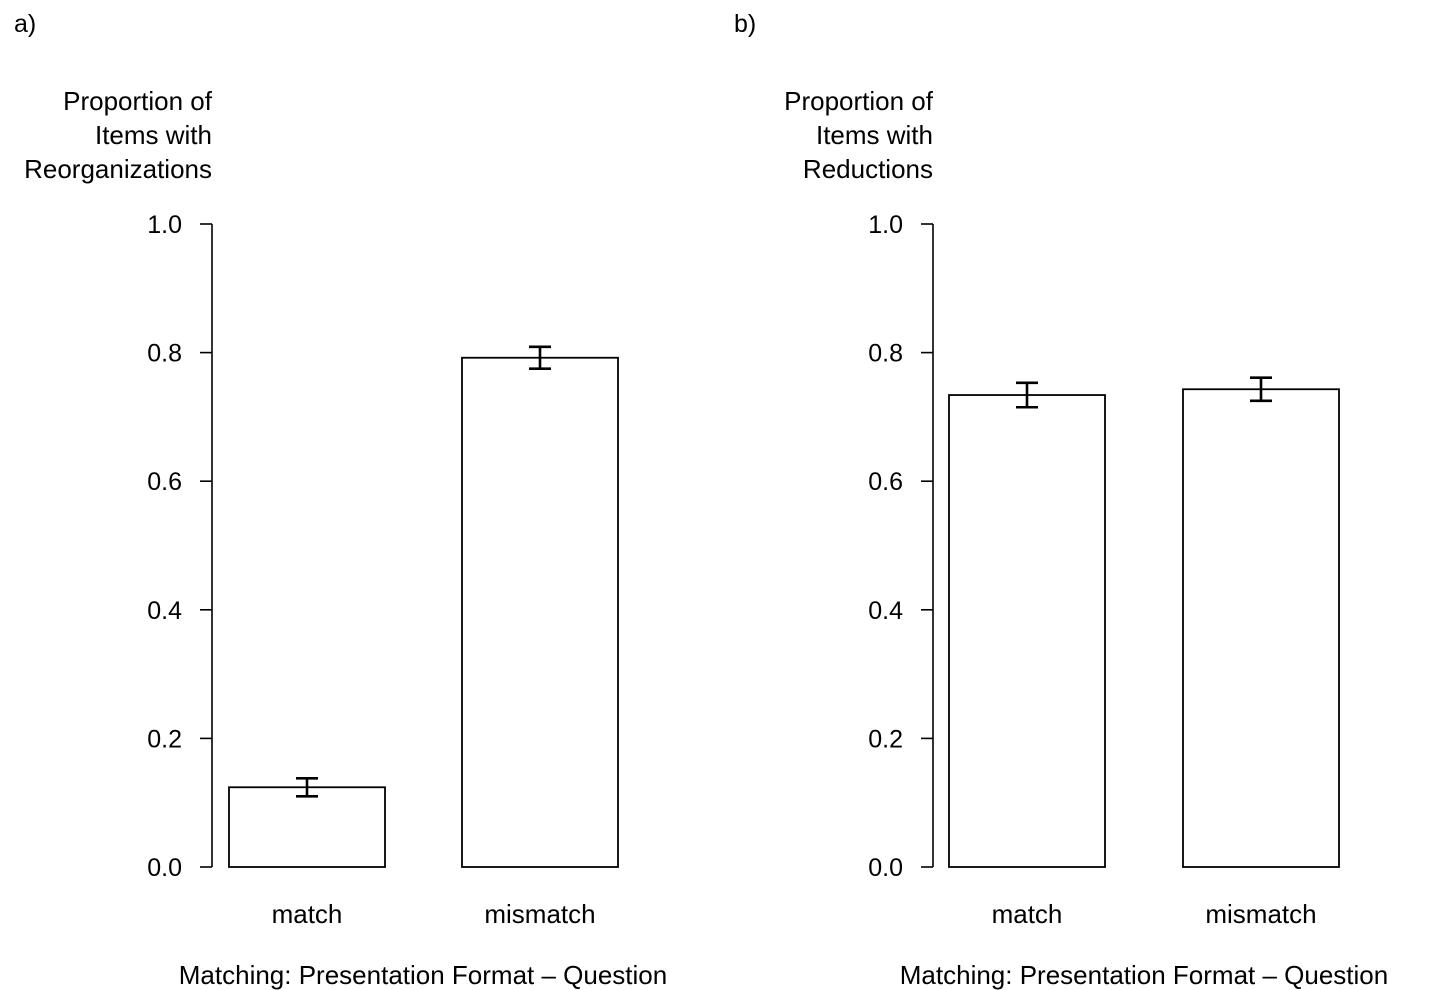 The width and height of the screenshot is (1429, 990). I want to click on panel-label-b: b), so click(745, 24).